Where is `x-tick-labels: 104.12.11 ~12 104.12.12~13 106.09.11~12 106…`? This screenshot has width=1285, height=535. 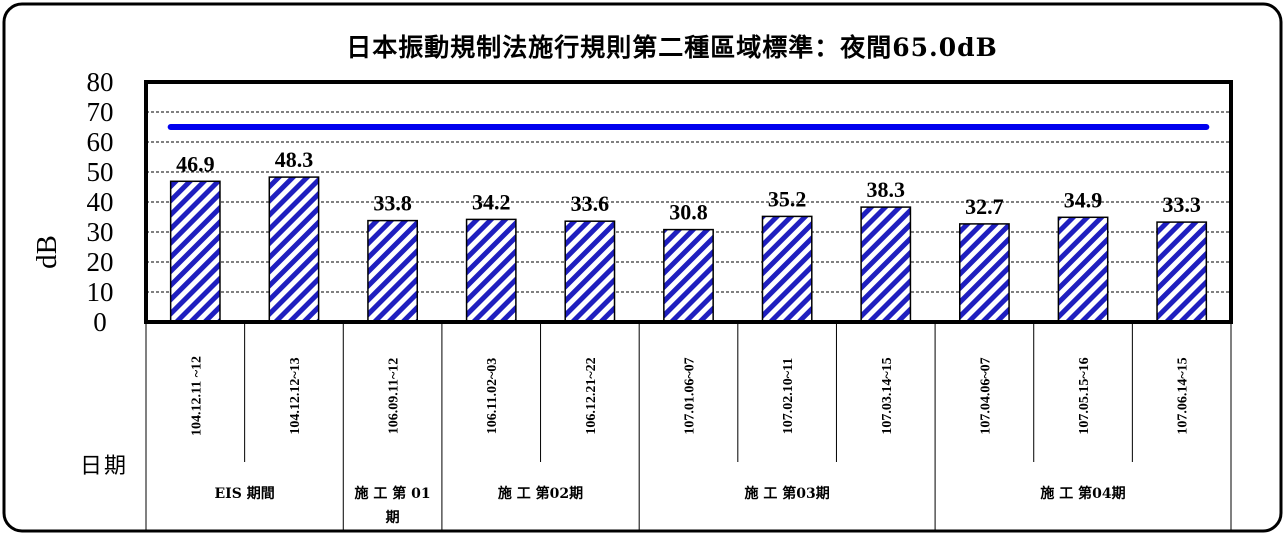 x-tick-labels: 104.12.11 ~12 104.12.12~13 106.09.11~12 106… is located at coordinates (689, 396).